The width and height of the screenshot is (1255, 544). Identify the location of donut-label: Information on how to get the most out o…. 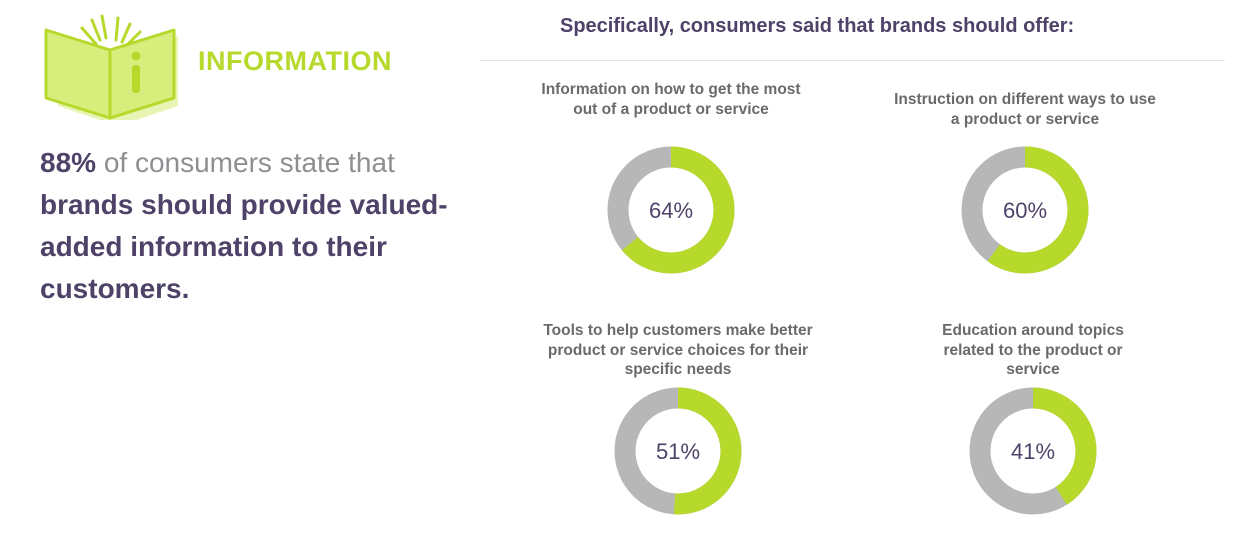
(671, 99).